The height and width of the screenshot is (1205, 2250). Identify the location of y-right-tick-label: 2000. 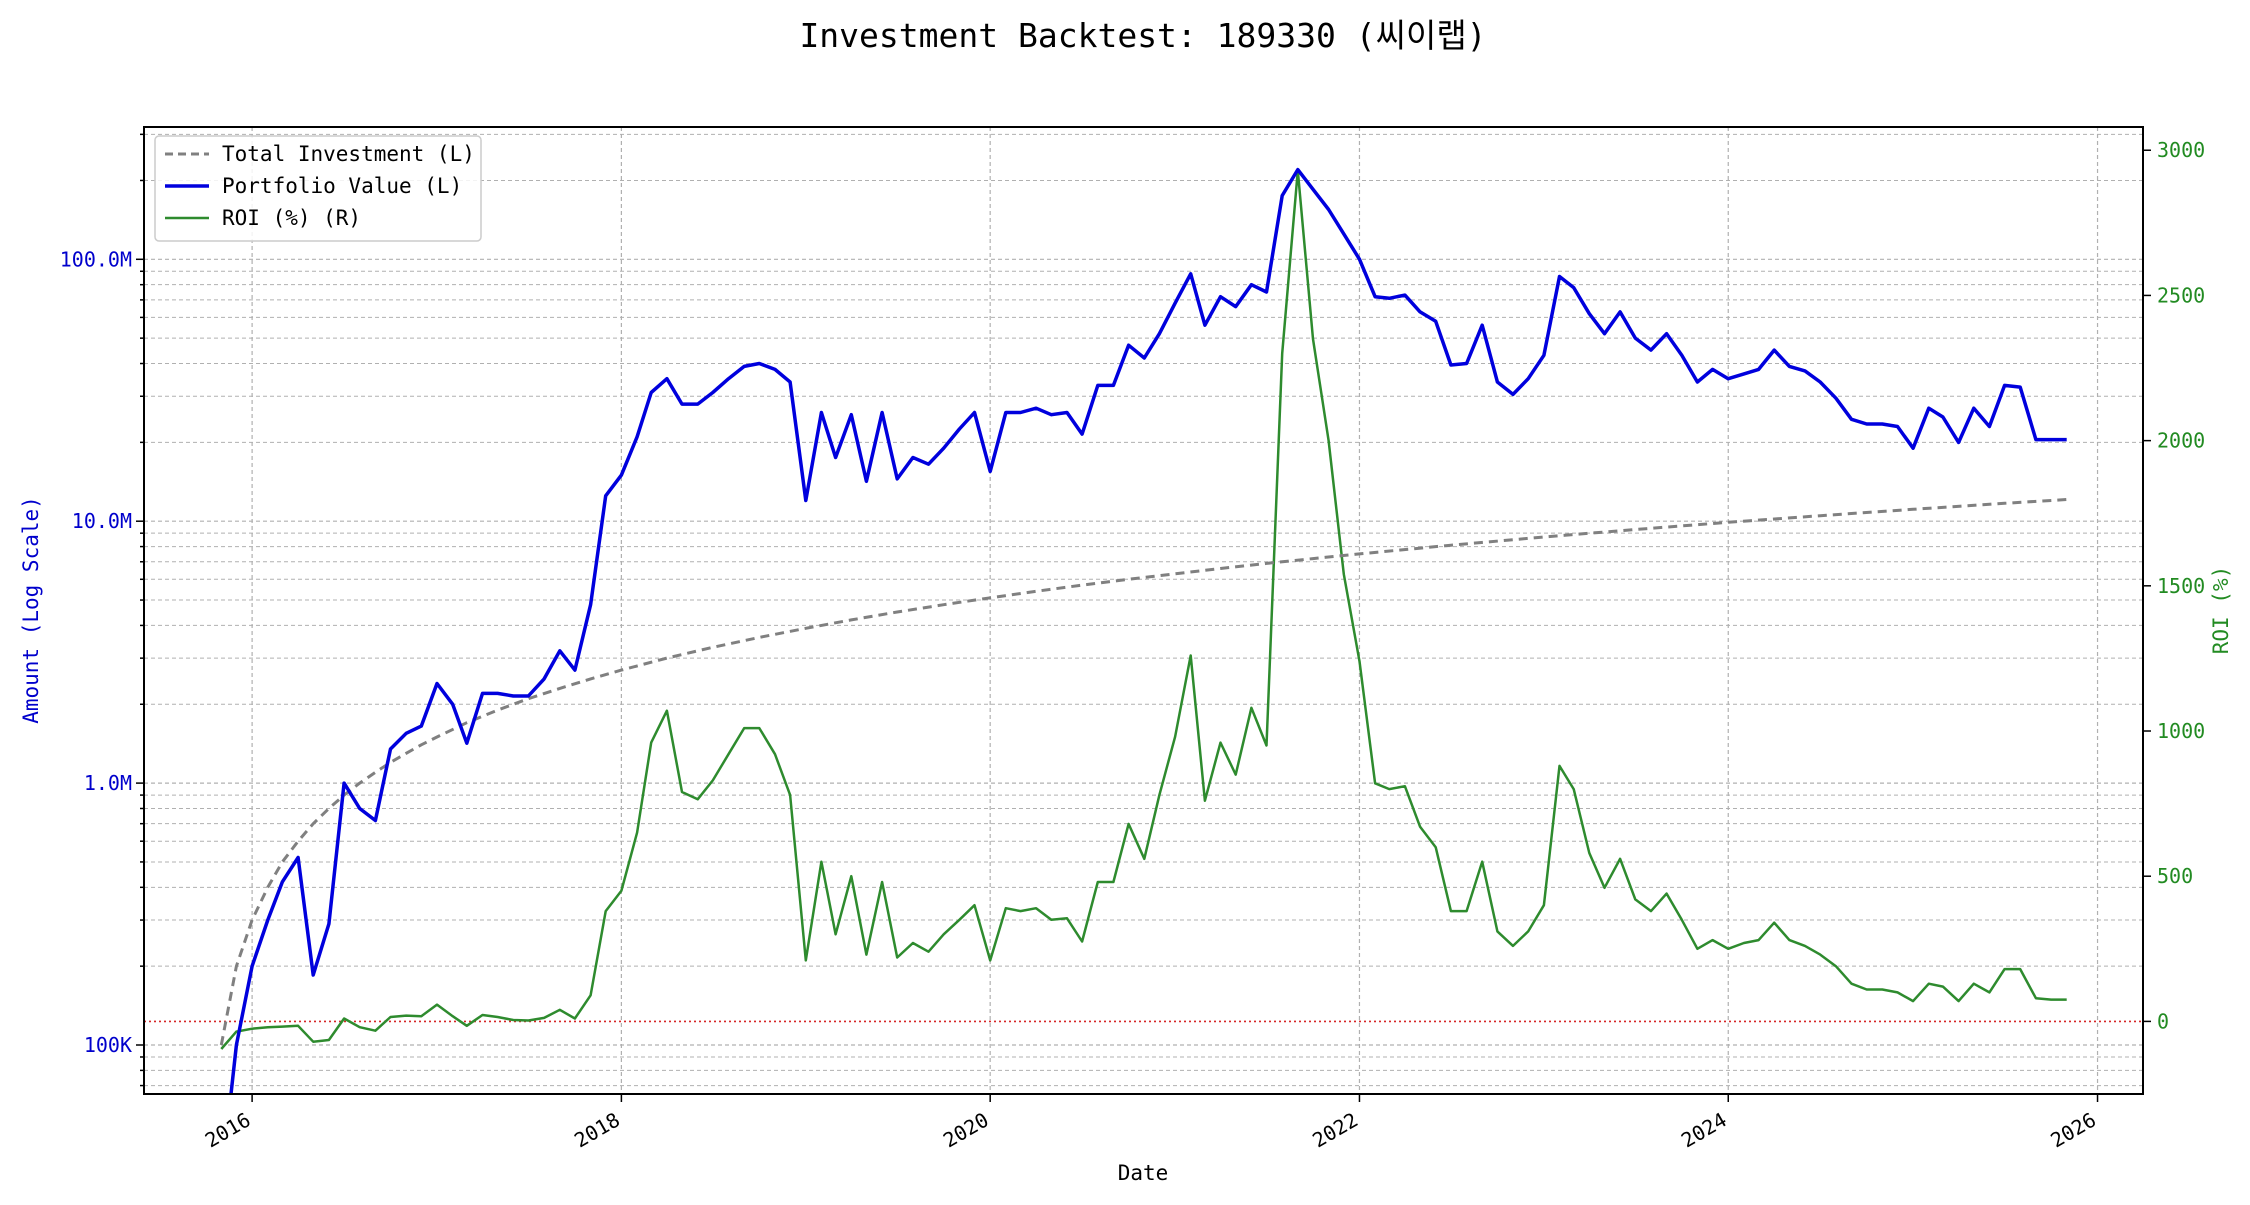
(2181, 441).